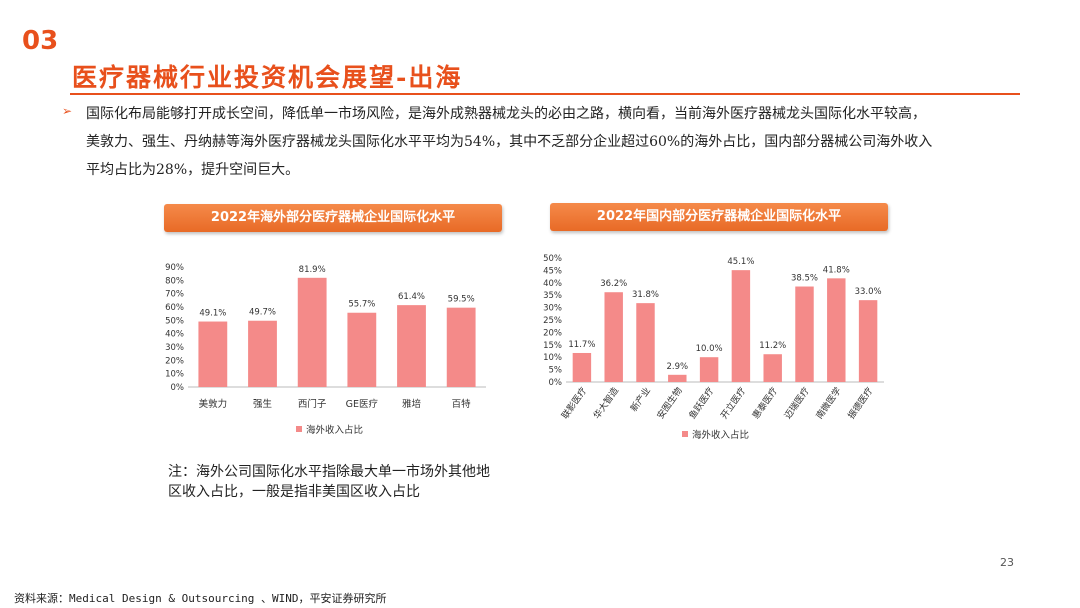  Describe the element at coordinates (213, 404) in the screenshot. I see `x-tick-label: 美敦力` at that location.